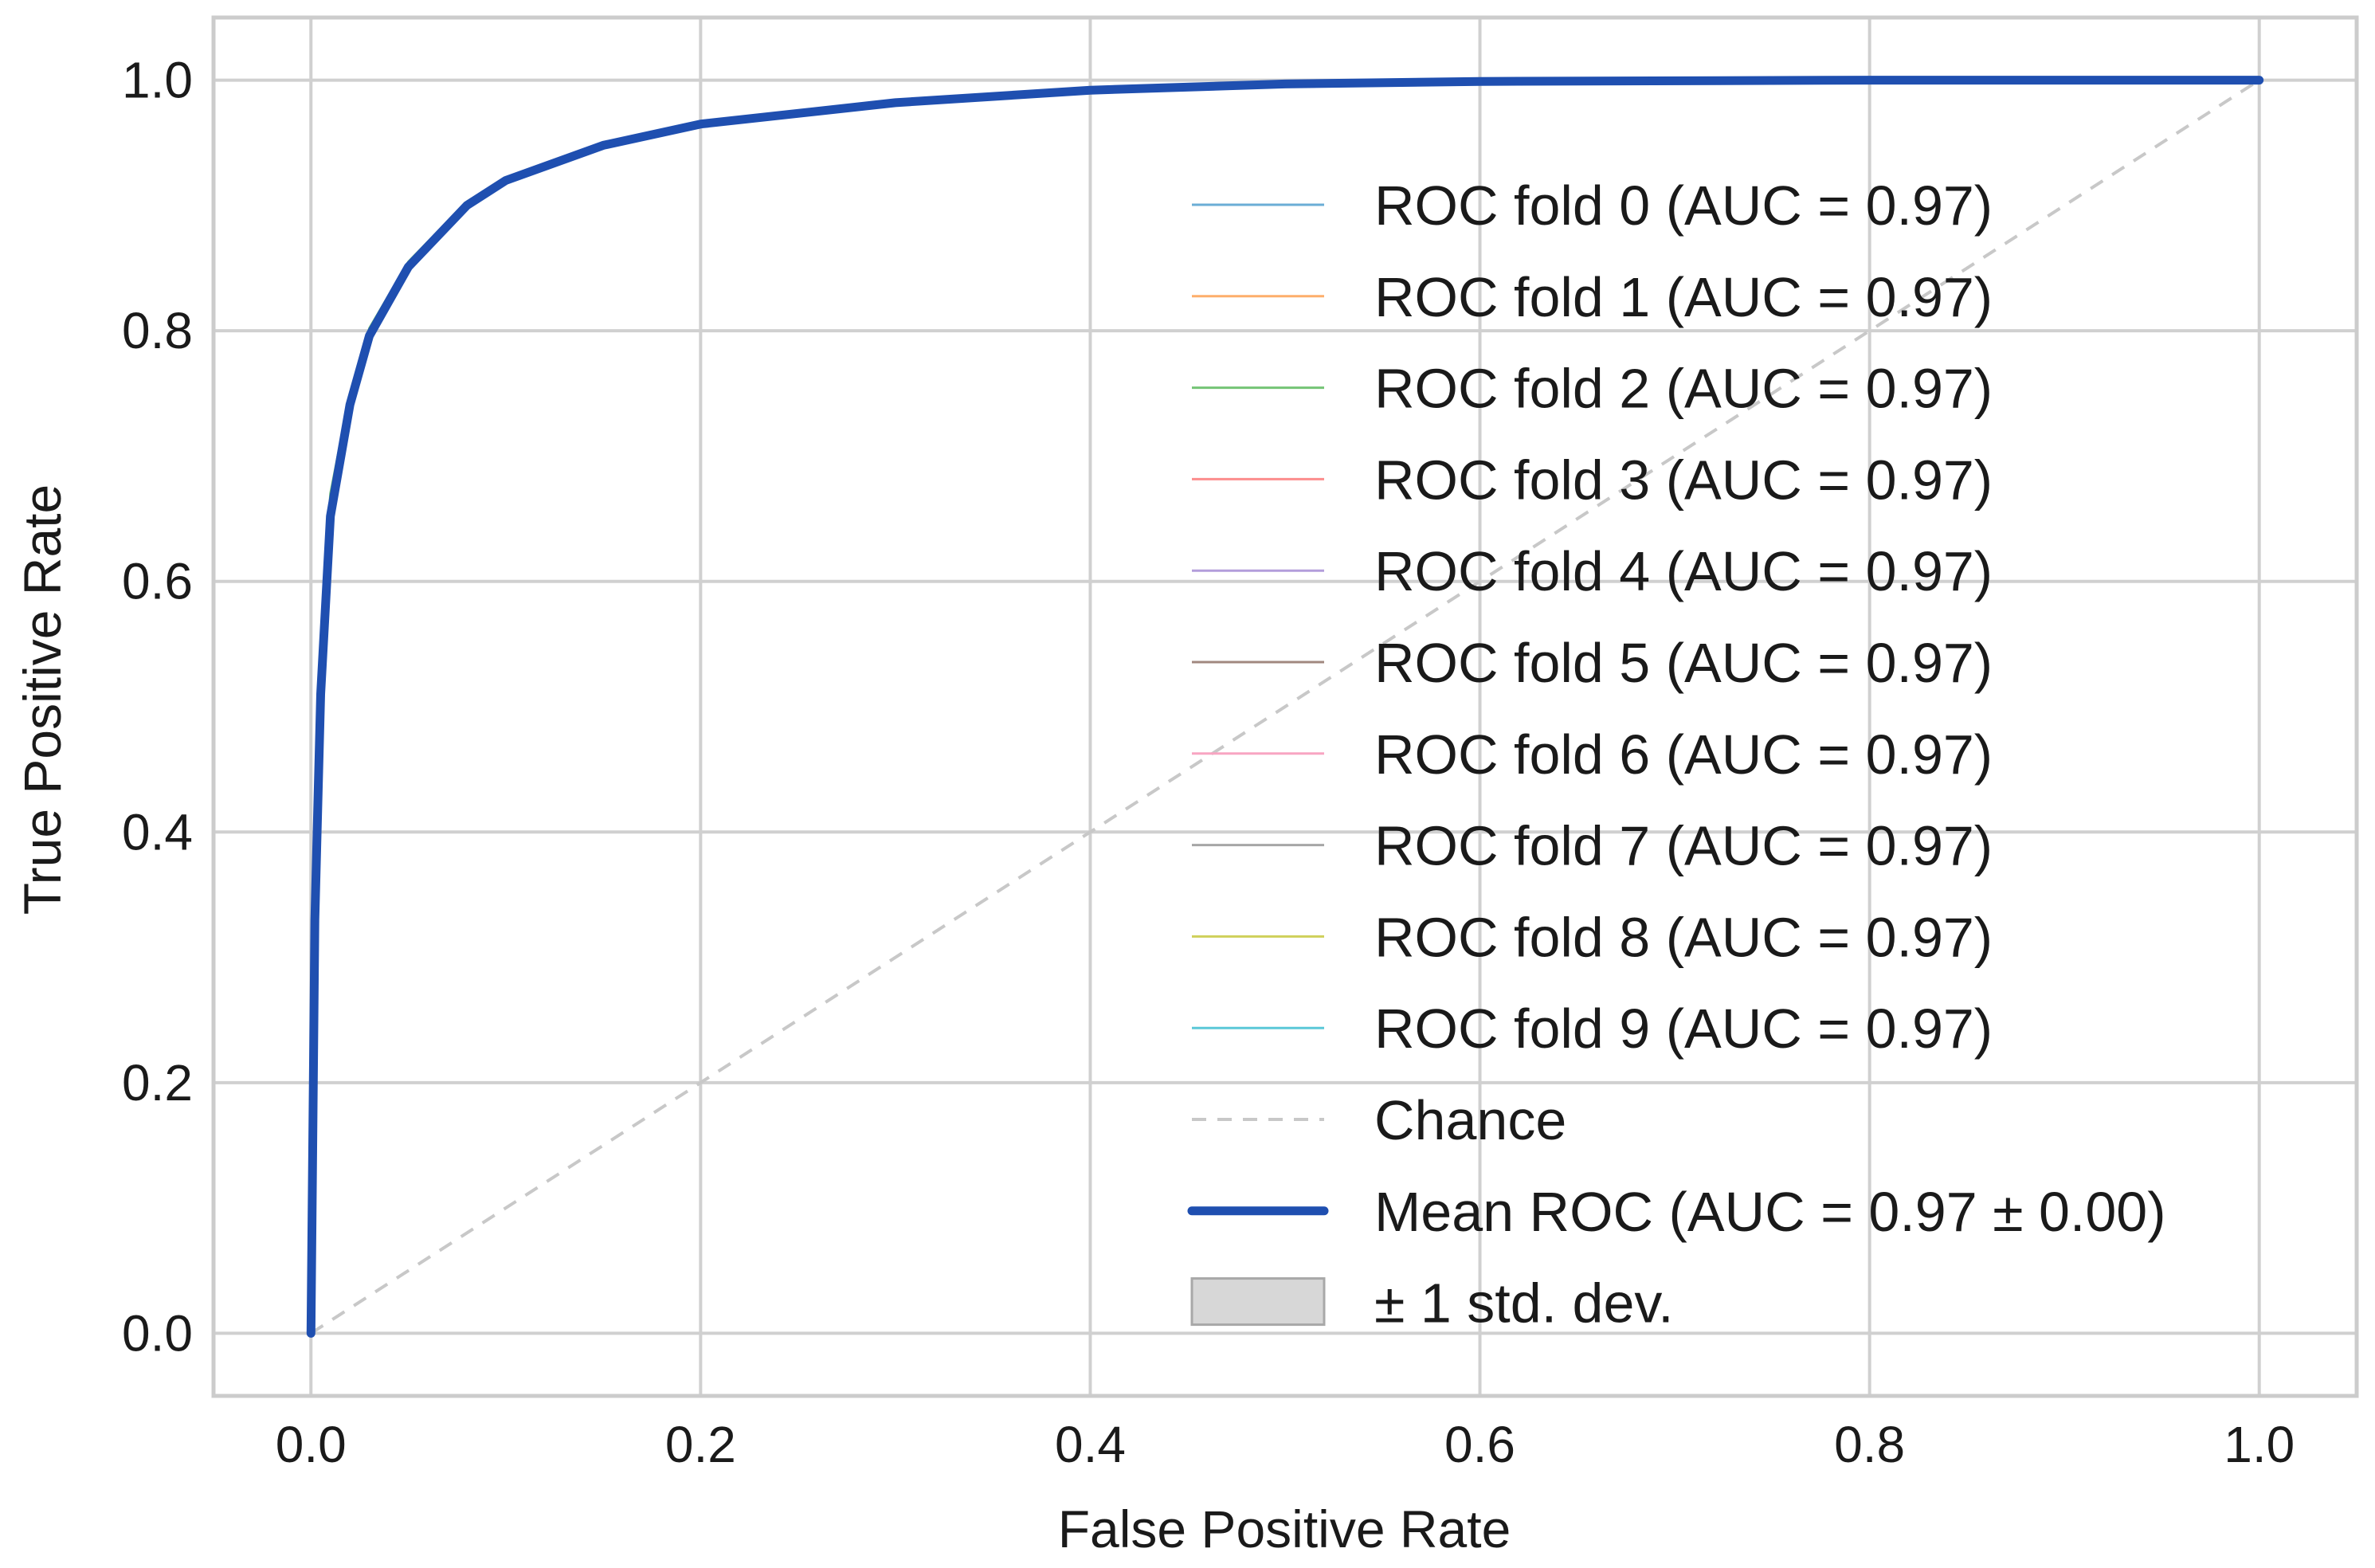 The image size is (2375, 1568). Describe the element at coordinates (1683, 571) in the screenshot. I see `legend-entry-label: ROC fold 4 (AUC = 0.97)` at that location.